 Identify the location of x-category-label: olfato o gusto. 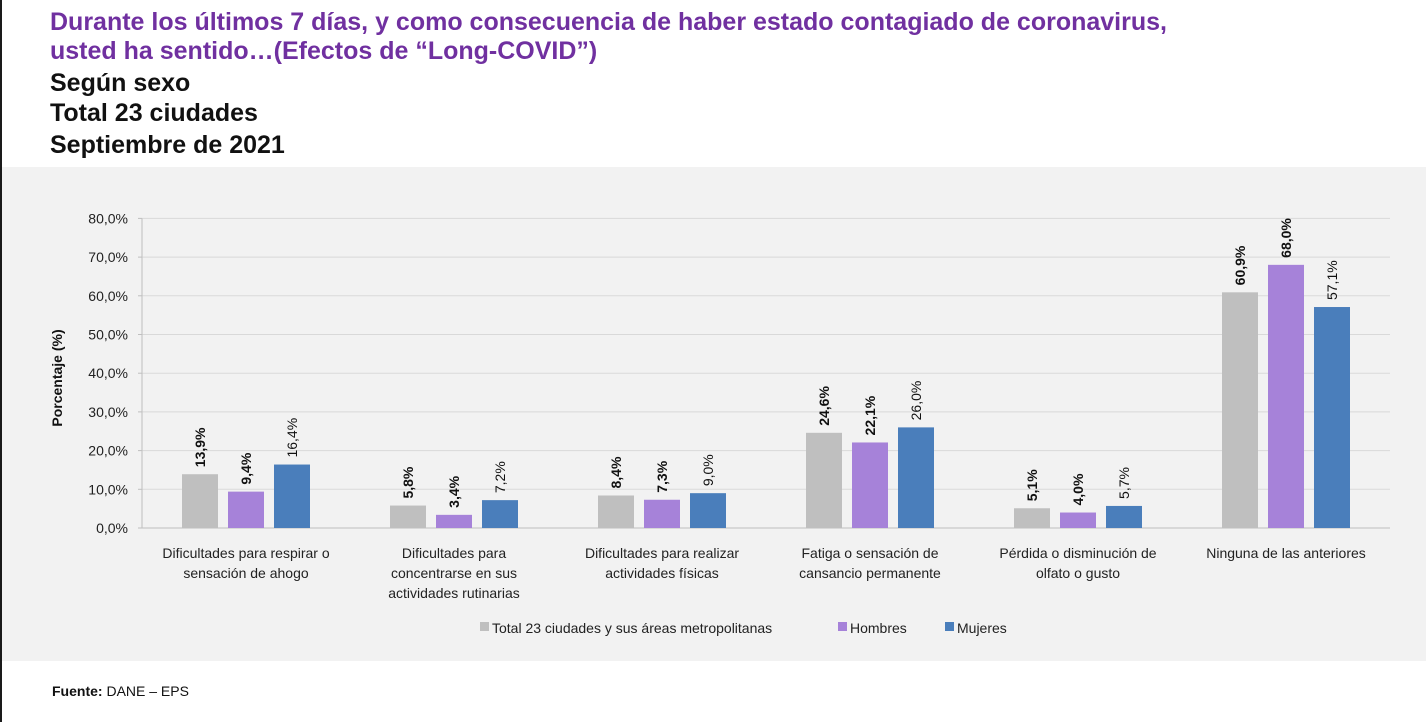
(1078, 573).